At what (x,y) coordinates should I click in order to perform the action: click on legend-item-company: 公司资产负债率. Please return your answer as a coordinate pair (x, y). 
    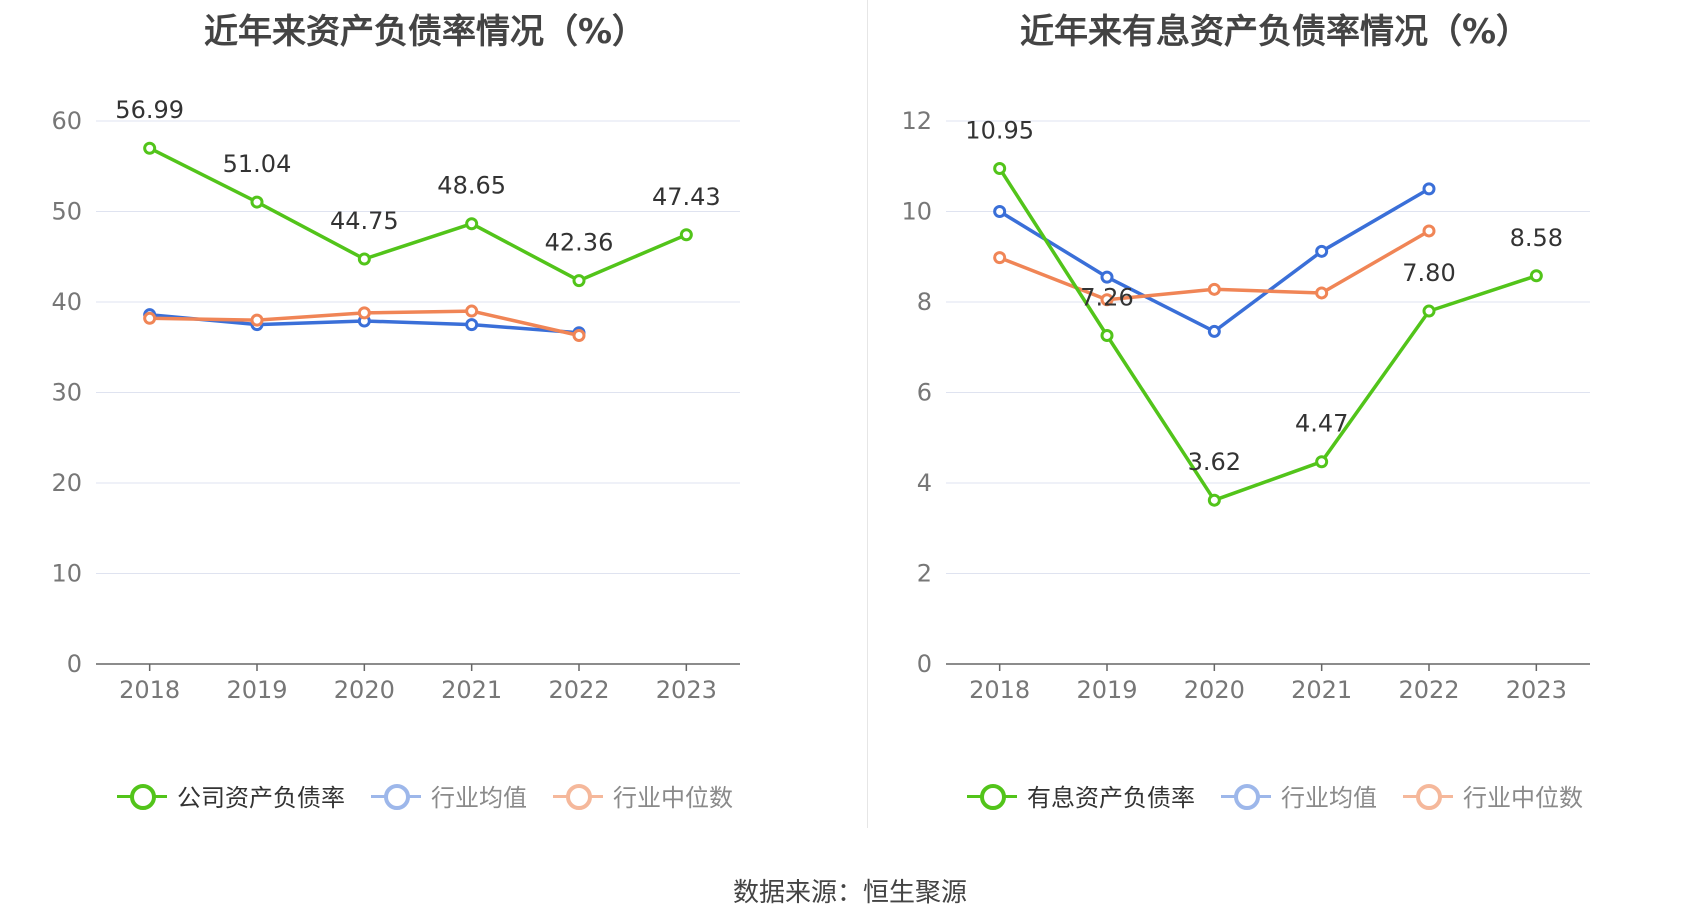
    Looking at the image, I should click on (231, 795).